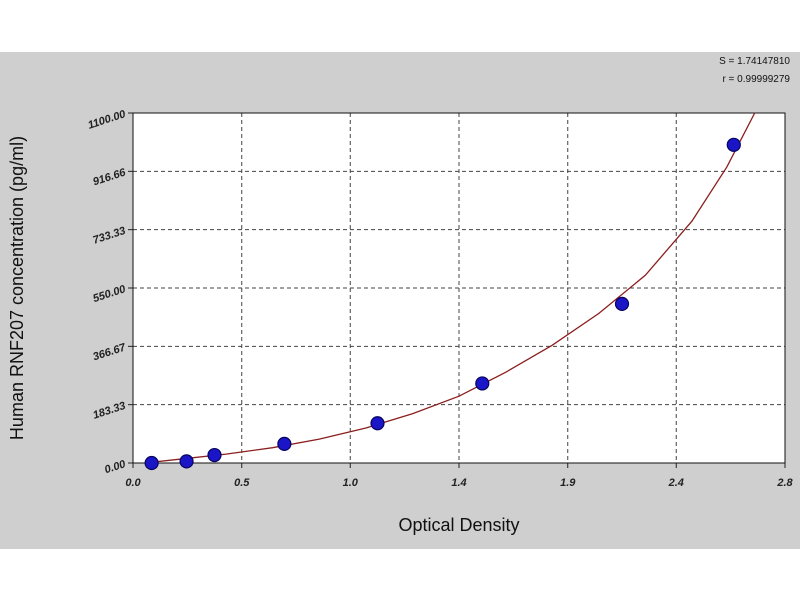 This screenshot has width=800, height=600. I want to click on y-axis-title: Human RNF207 concentration (pg/ml), so click(17, 288).